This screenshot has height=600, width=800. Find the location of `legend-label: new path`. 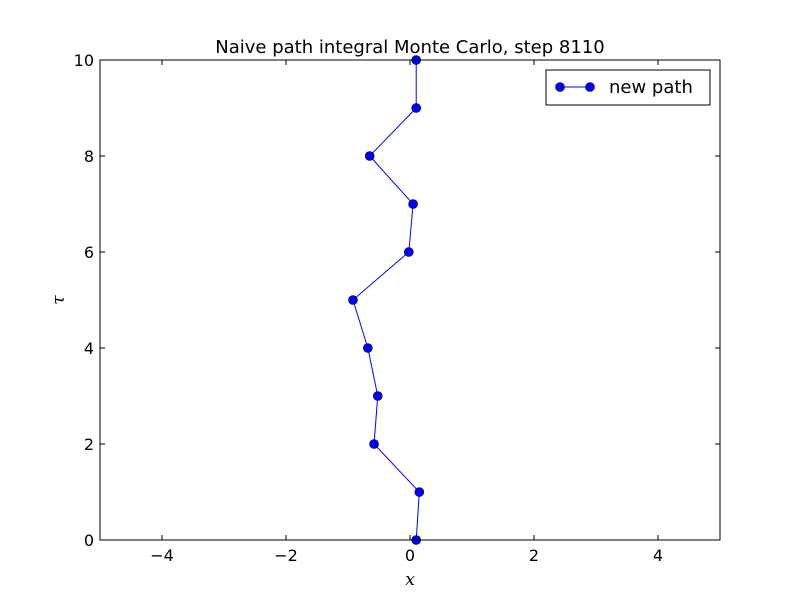

legend-label: new path is located at coordinates (651, 87).